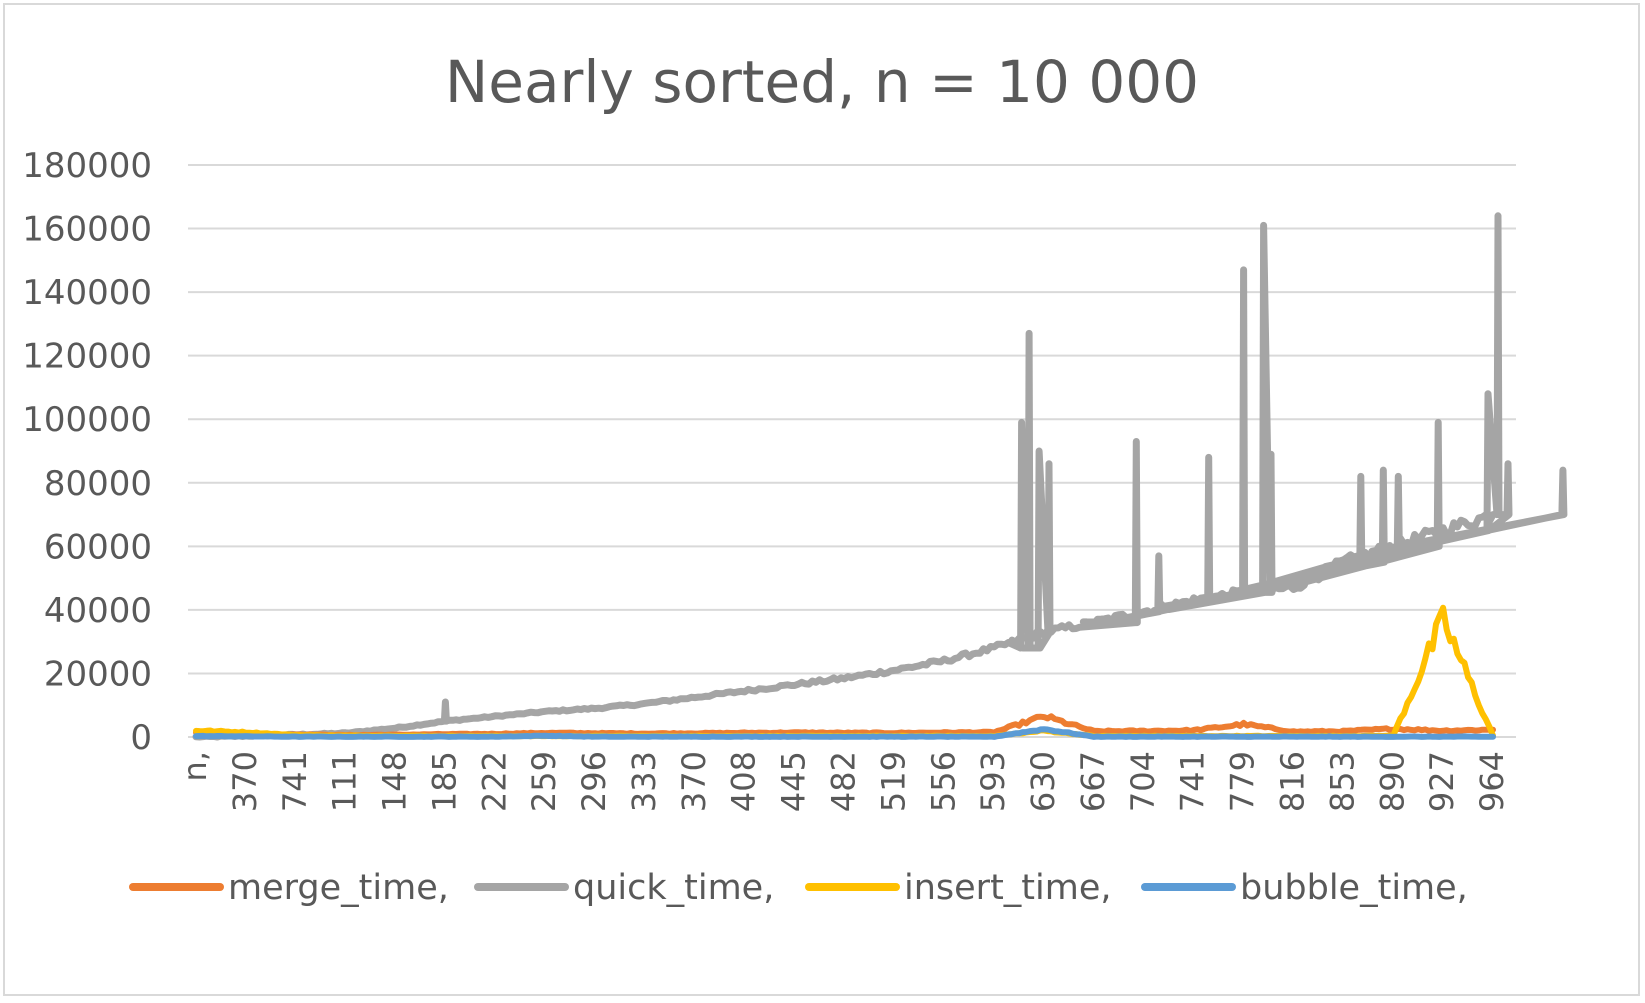 Image resolution: width=1645 pixels, height=1003 pixels. Describe the element at coordinates (195, 766) in the screenshot. I see `x-tick-label: n,` at that location.